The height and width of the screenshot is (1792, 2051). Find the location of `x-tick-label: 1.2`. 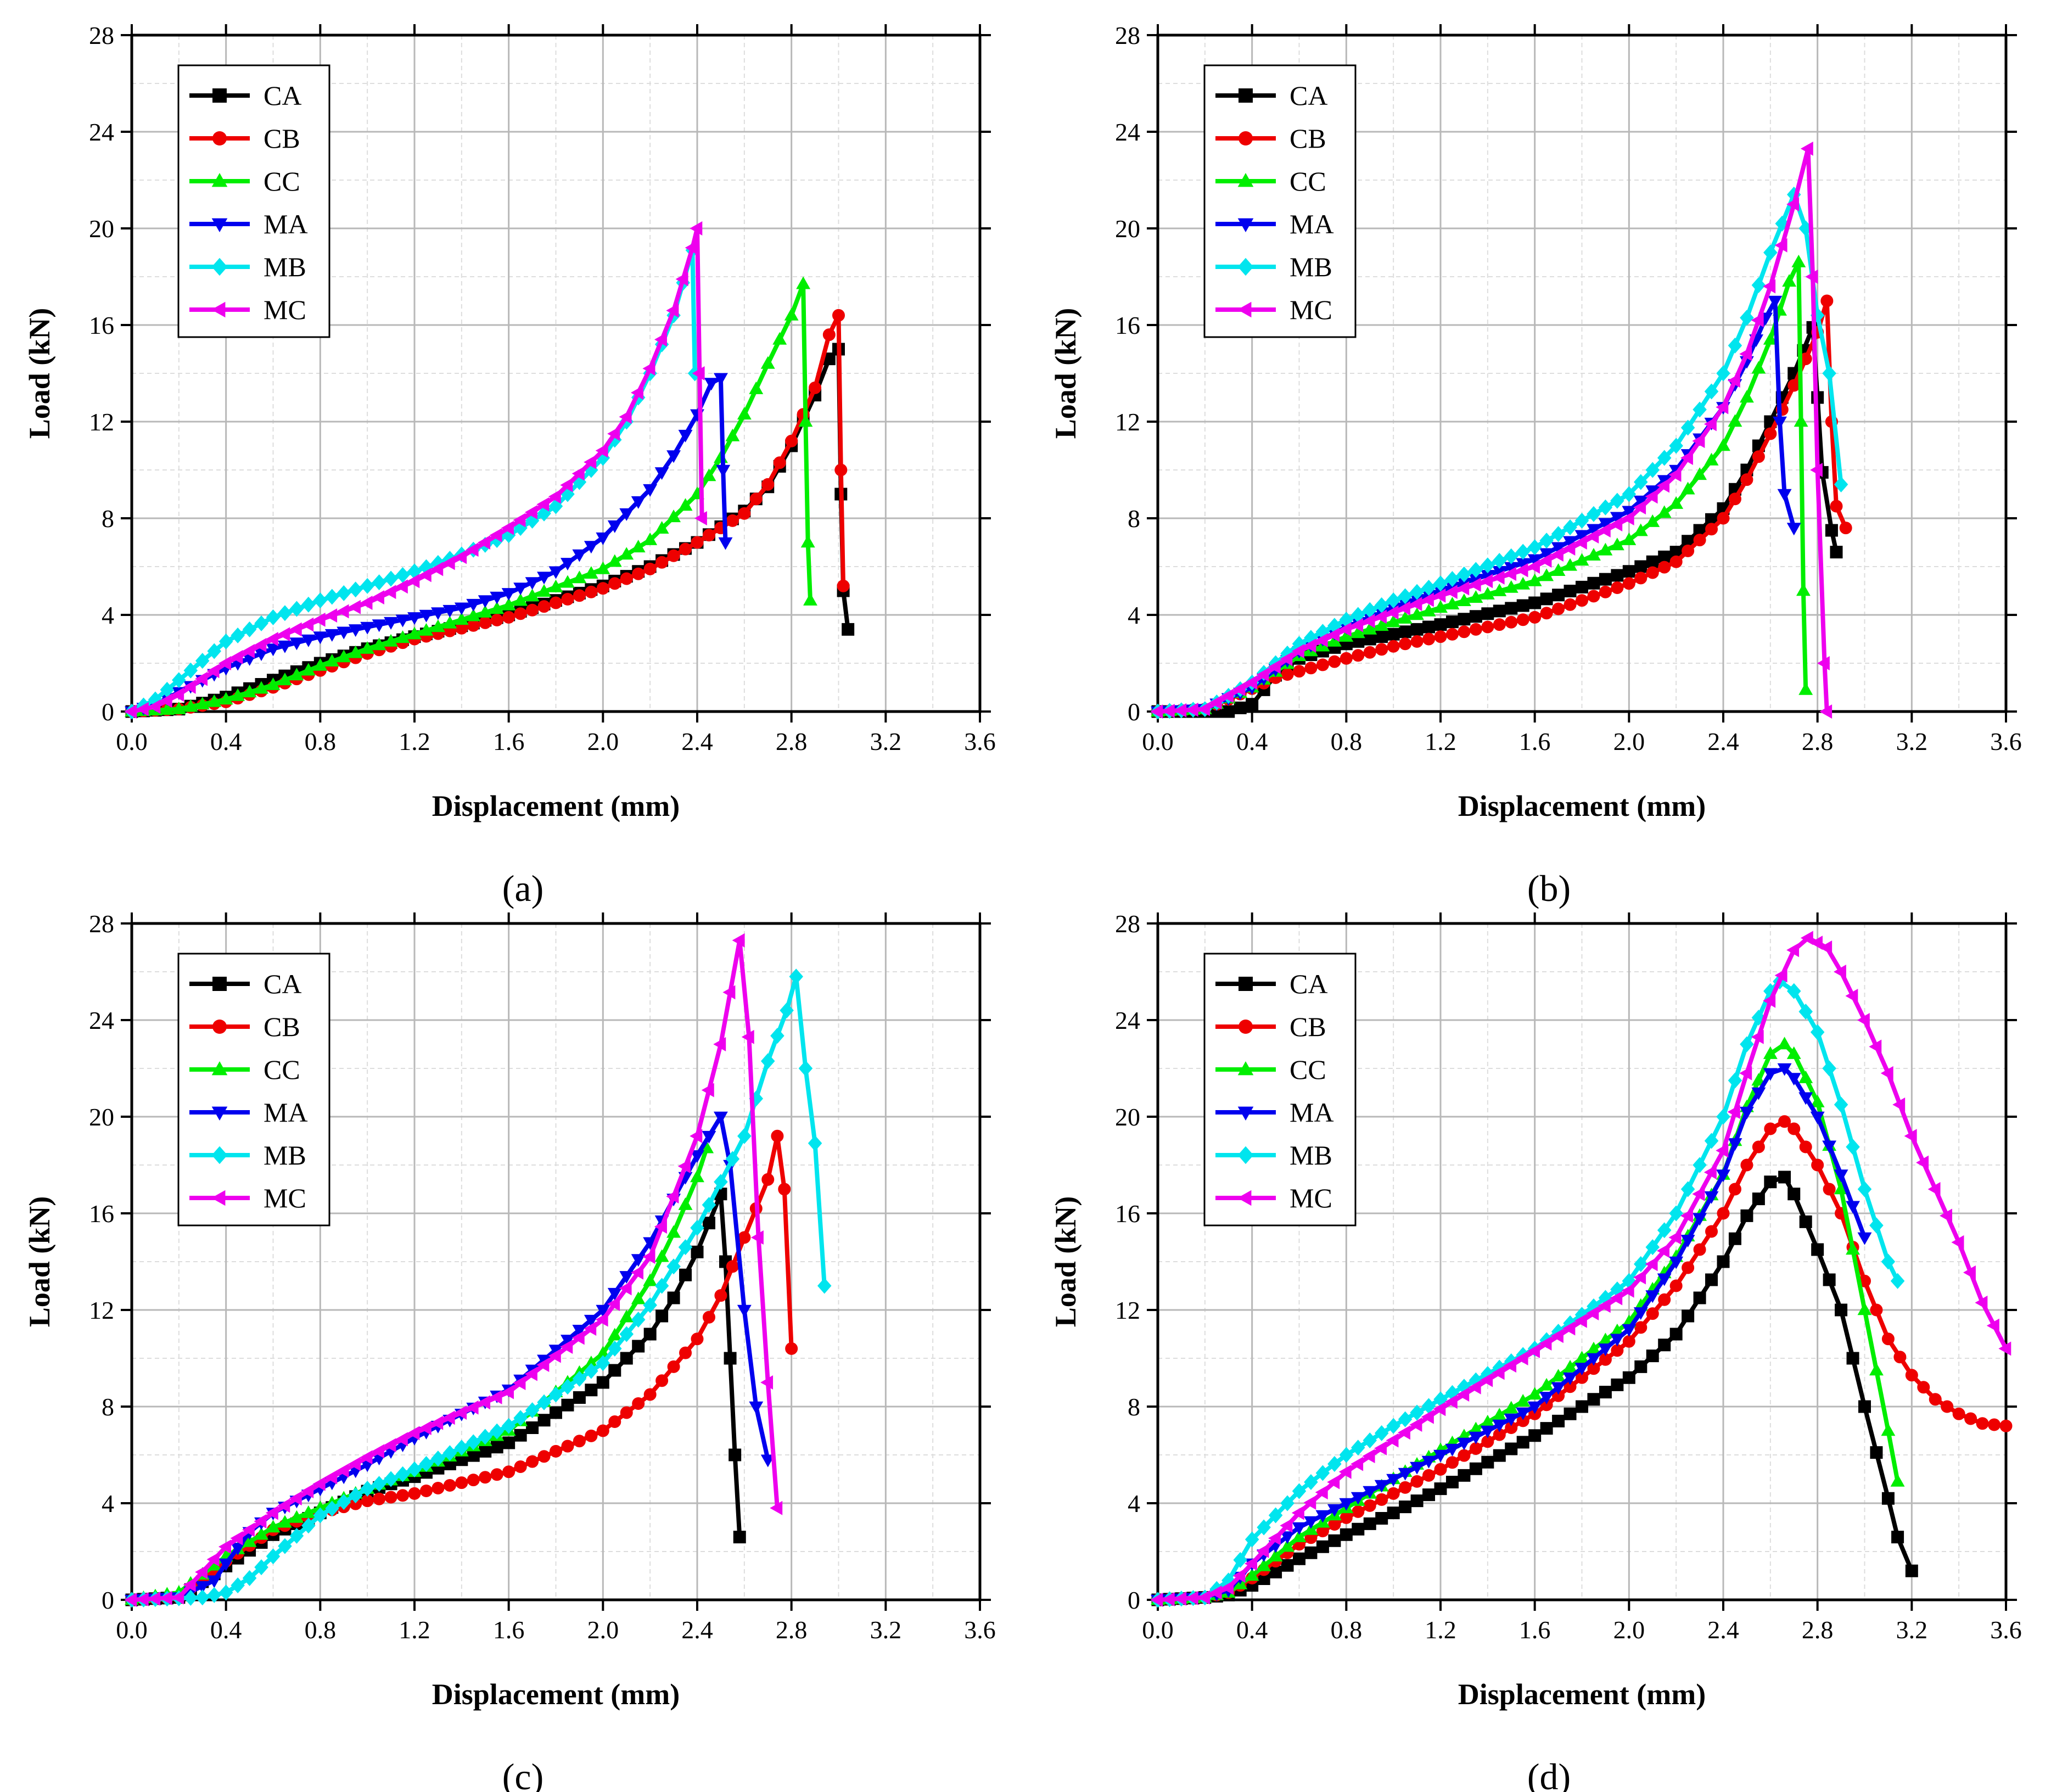

x-tick-label: 1.2 is located at coordinates (1440, 1630).